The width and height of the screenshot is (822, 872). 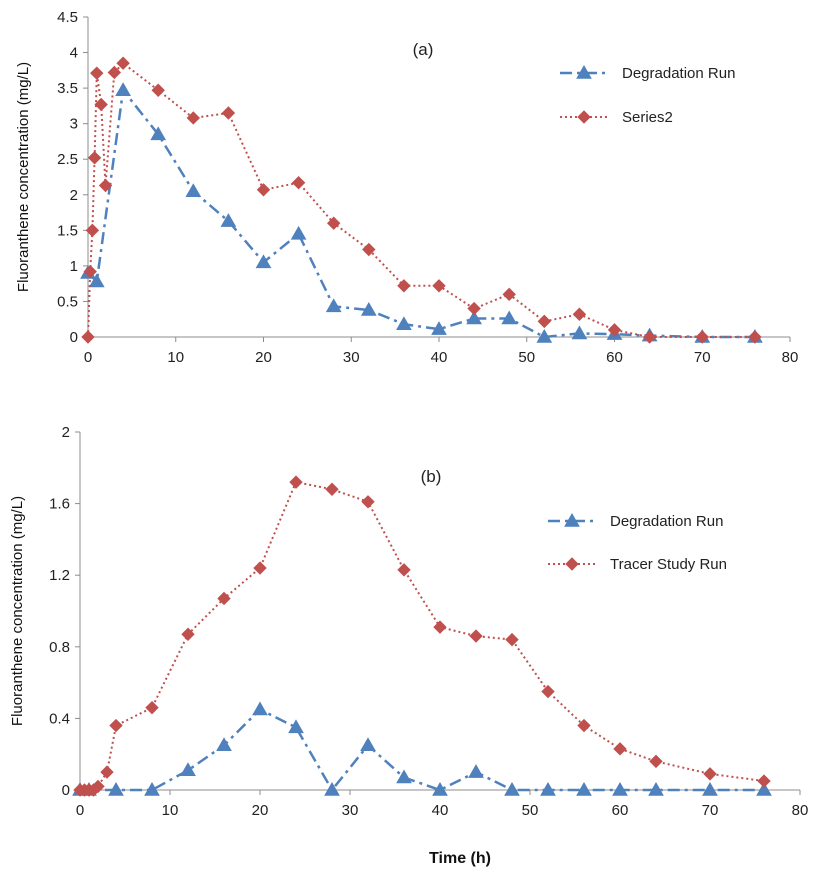 What do you see at coordinates (423, 49) in the screenshot?
I see `panel-label: (a)` at bounding box center [423, 49].